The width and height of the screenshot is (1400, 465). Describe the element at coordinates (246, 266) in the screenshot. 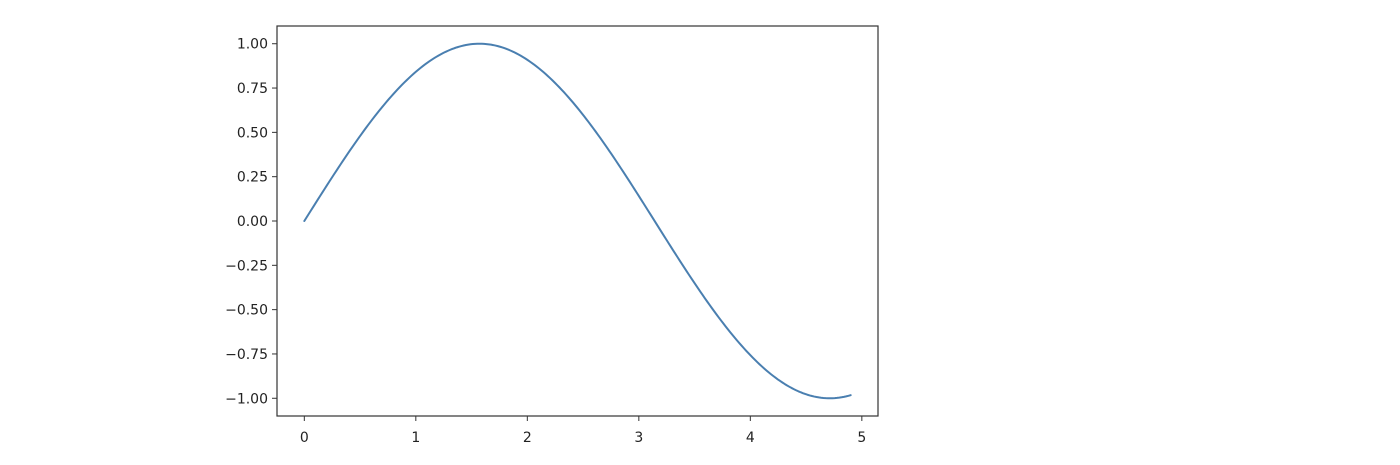

I see `y-tick-label: −0.25` at that location.